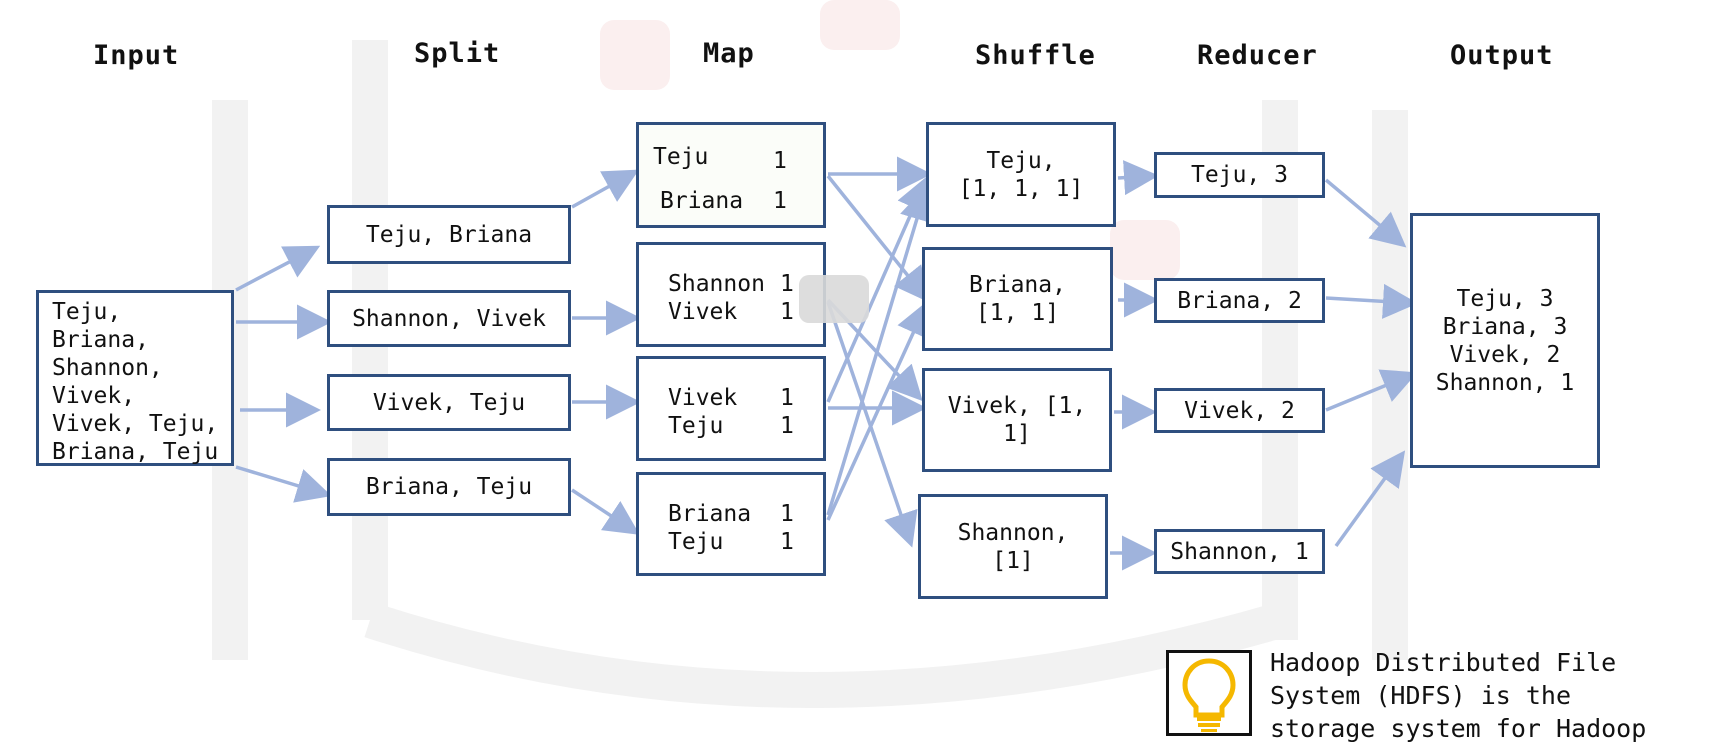 This screenshot has width=1725, height=749. I want to click on map-box-3: Vivek 1 Teju 1, so click(731, 408).